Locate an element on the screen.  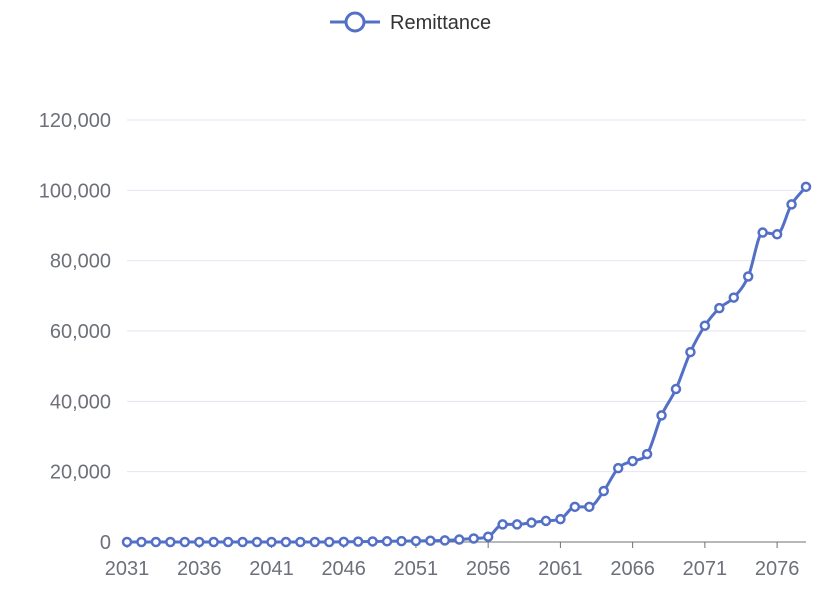
x-tick-label: 2036 is located at coordinates (199, 569).